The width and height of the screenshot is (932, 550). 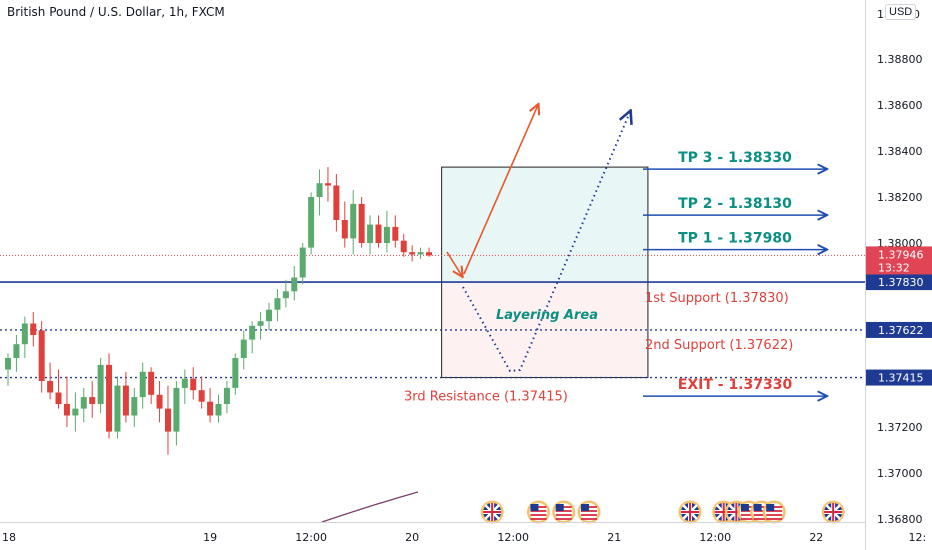 What do you see at coordinates (717, 298) in the screenshot?
I see `first-support-label: 1st Support (1.37830)` at bounding box center [717, 298].